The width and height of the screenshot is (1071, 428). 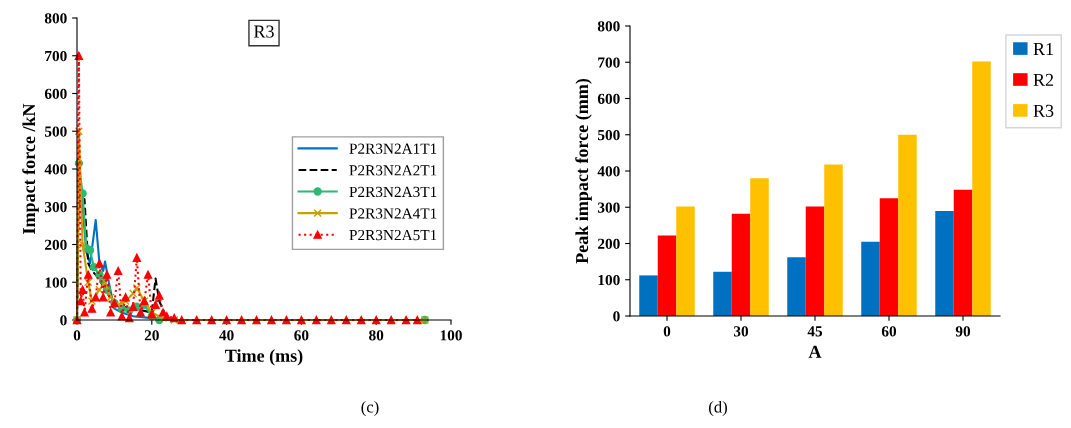 What do you see at coordinates (1043, 48) in the screenshot?
I see `legend-label: R1` at bounding box center [1043, 48].